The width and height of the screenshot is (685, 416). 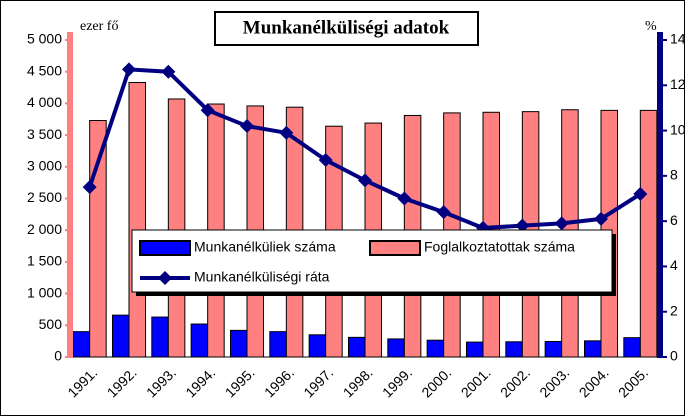 What do you see at coordinates (677, 39) in the screenshot?
I see `y2-tick-label: 14` at bounding box center [677, 39].